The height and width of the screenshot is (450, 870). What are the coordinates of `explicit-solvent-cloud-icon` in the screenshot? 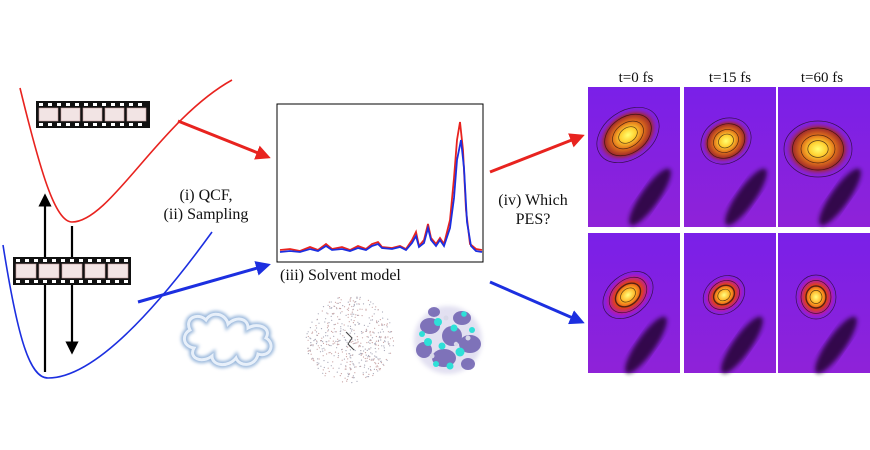 It's located at (350, 340).